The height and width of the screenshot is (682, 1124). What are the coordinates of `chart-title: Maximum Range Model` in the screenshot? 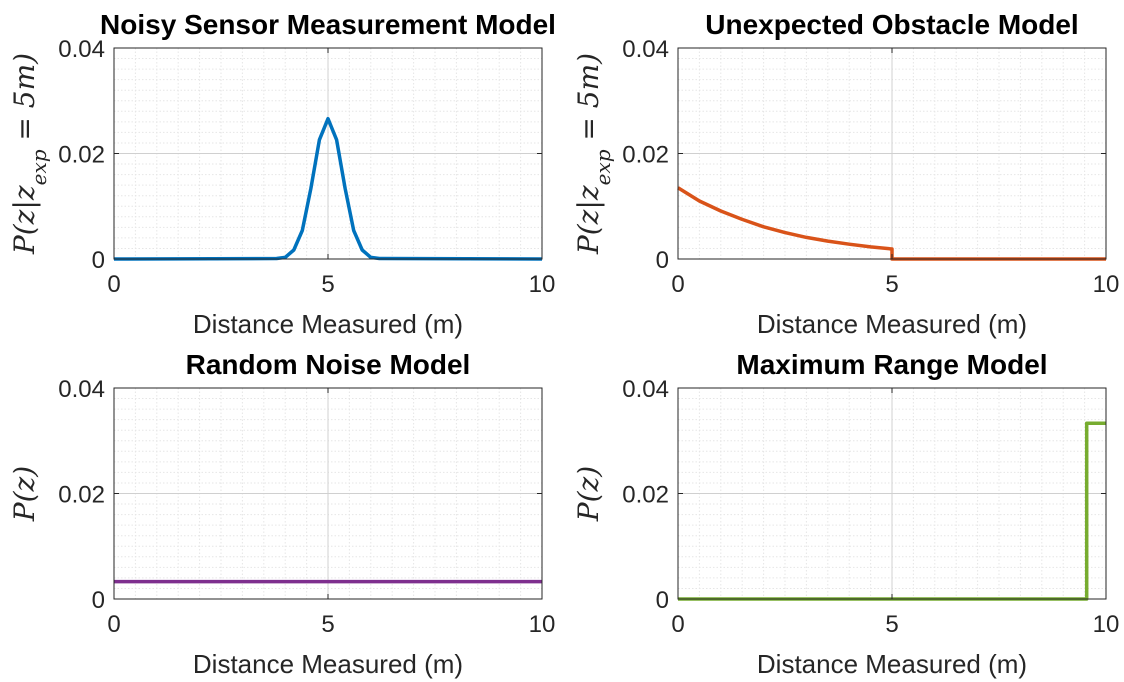 It's located at (891, 364).